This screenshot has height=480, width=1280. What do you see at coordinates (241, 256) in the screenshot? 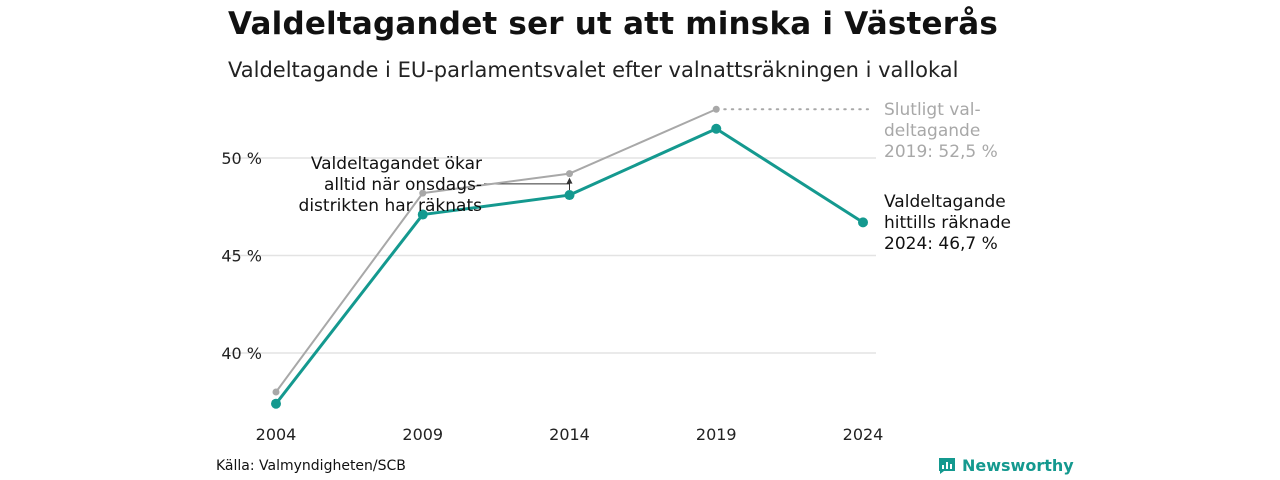
I see `y-tick-label: 45 %` at bounding box center [241, 256].